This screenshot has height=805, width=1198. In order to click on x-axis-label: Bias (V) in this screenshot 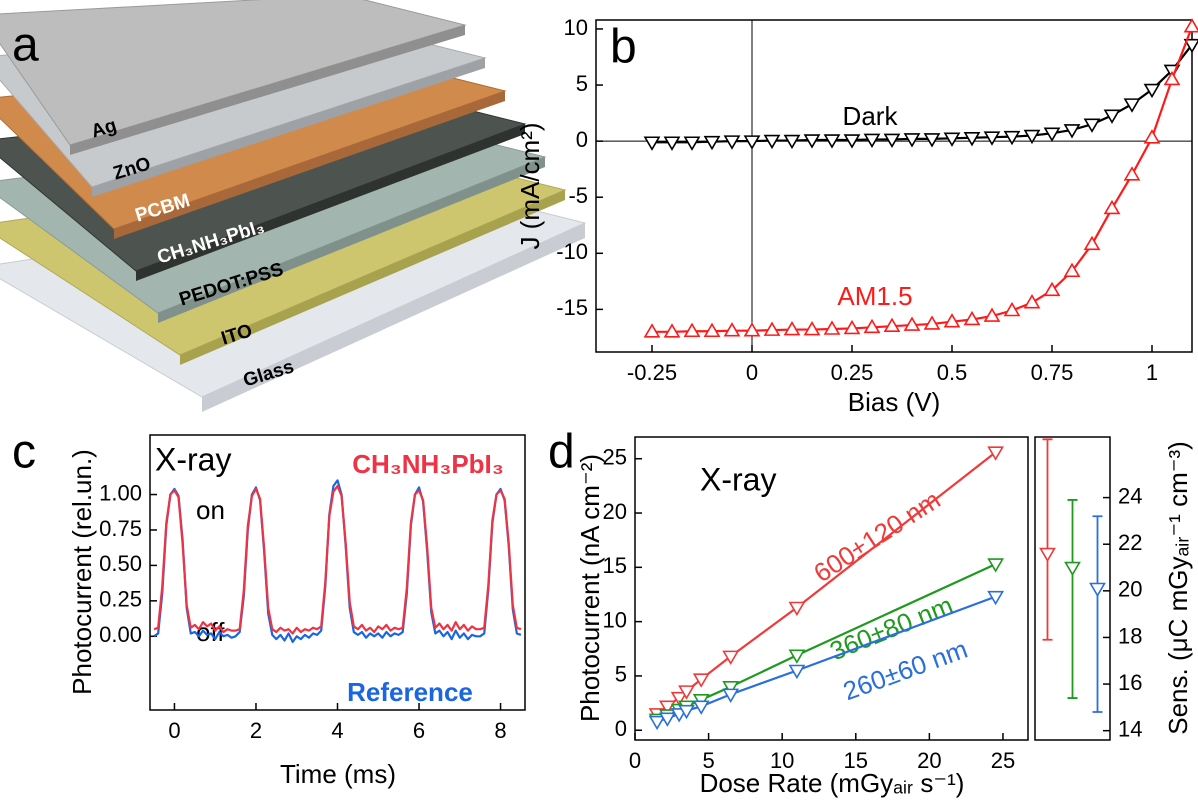, I will do `click(894, 402)`.